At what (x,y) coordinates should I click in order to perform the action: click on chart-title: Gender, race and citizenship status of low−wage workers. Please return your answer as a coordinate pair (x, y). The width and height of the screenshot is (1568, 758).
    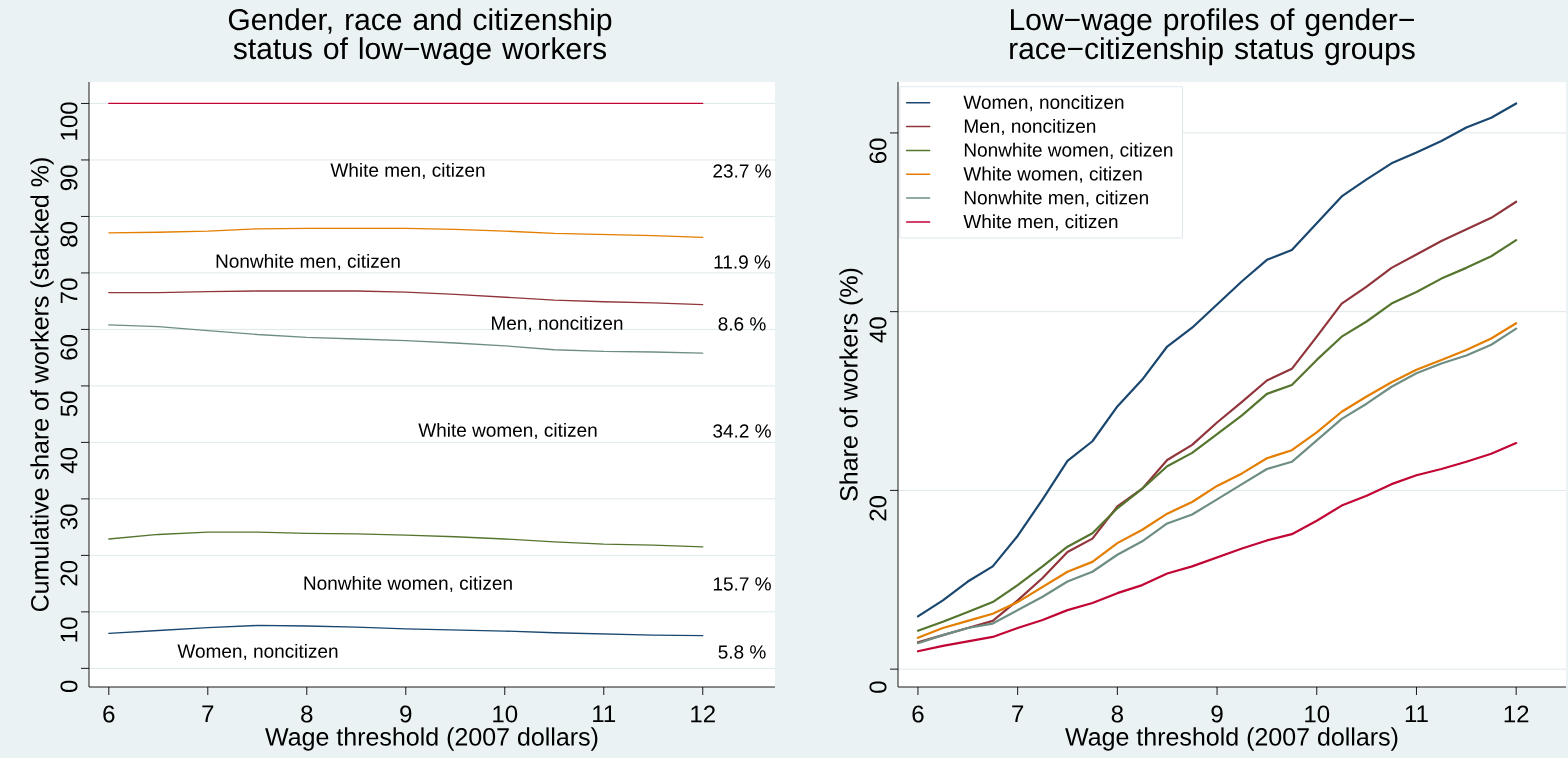
    Looking at the image, I should click on (420, 37).